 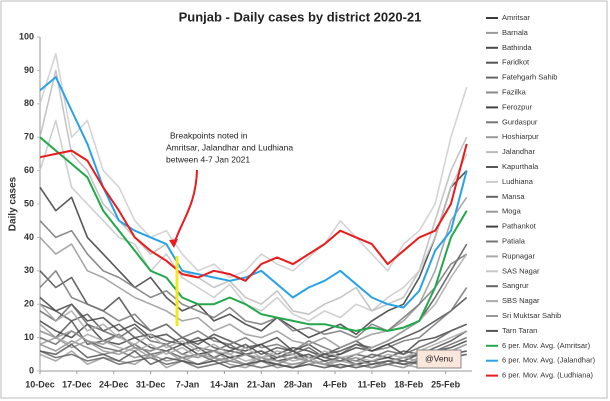 I want to click on annotation-line: Amritsar, Jalandhar and Ludhiana, so click(x=229, y=147).